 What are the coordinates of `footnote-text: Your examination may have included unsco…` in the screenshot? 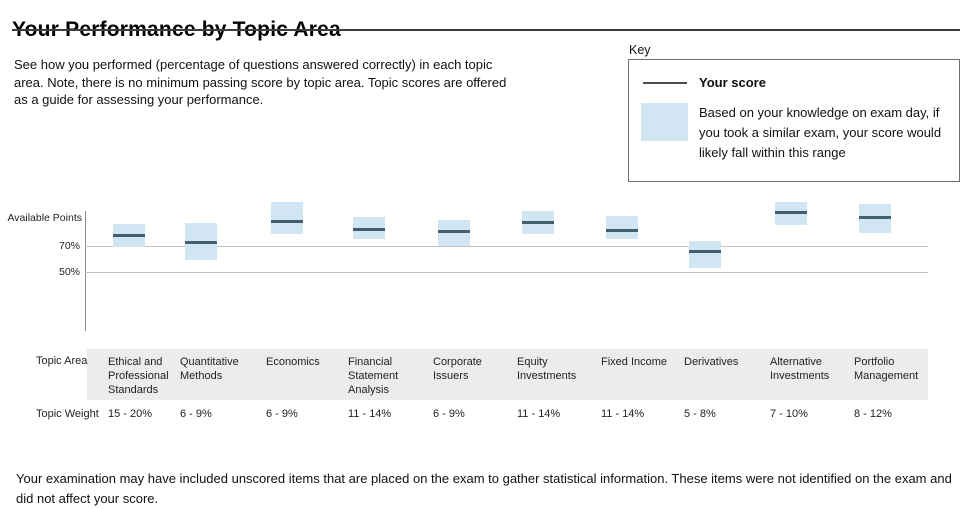 It's located at (484, 488).